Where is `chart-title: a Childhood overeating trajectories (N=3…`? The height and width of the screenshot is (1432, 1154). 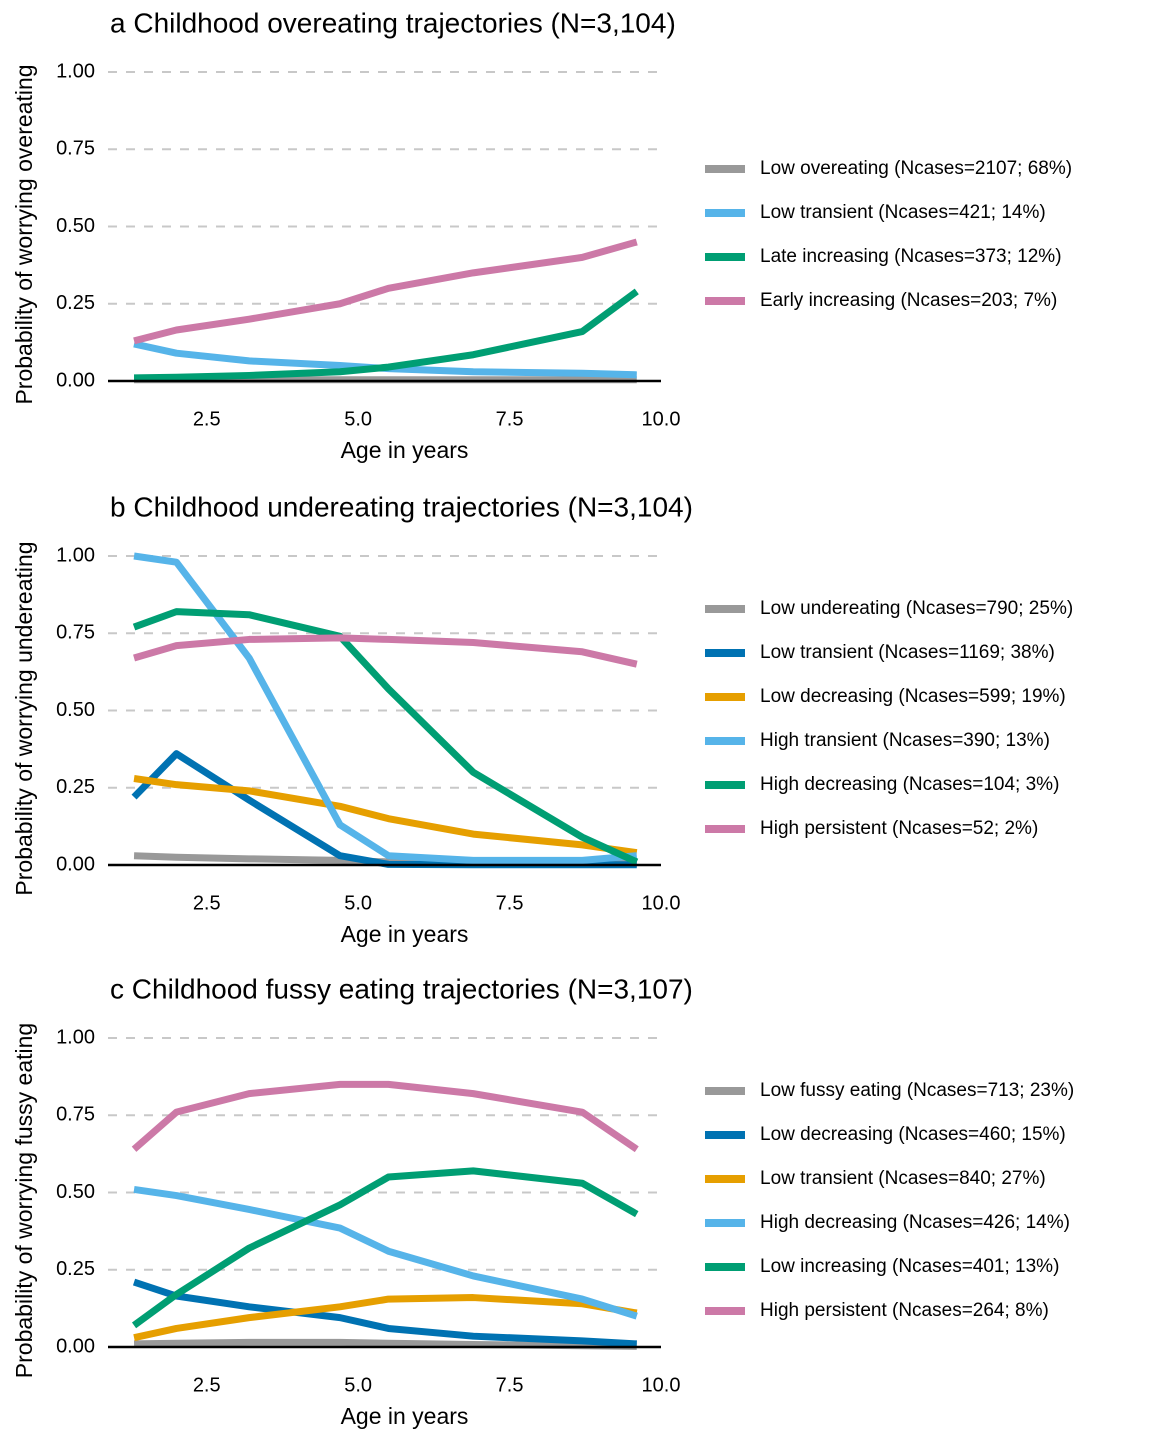 chart-title: a Childhood overeating trajectories (N=3… is located at coordinates (393, 22).